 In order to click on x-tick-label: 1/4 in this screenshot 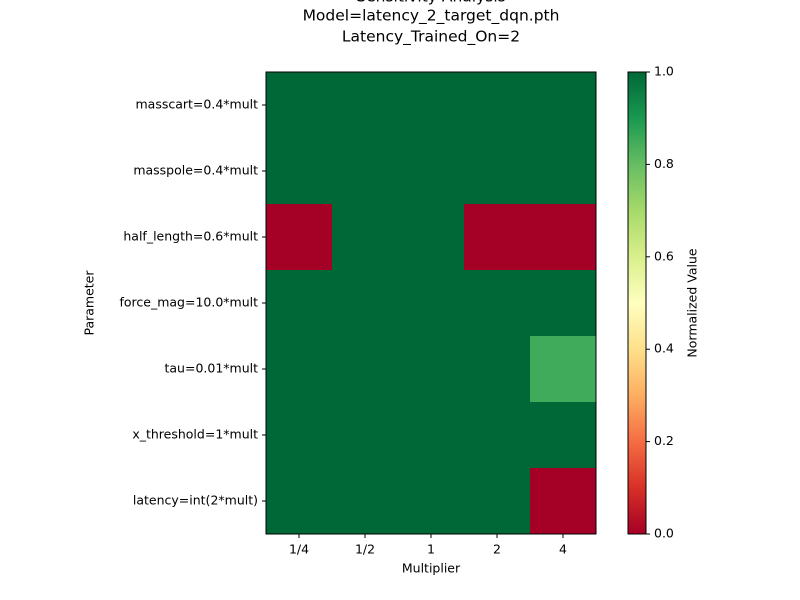, I will do `click(299, 549)`.